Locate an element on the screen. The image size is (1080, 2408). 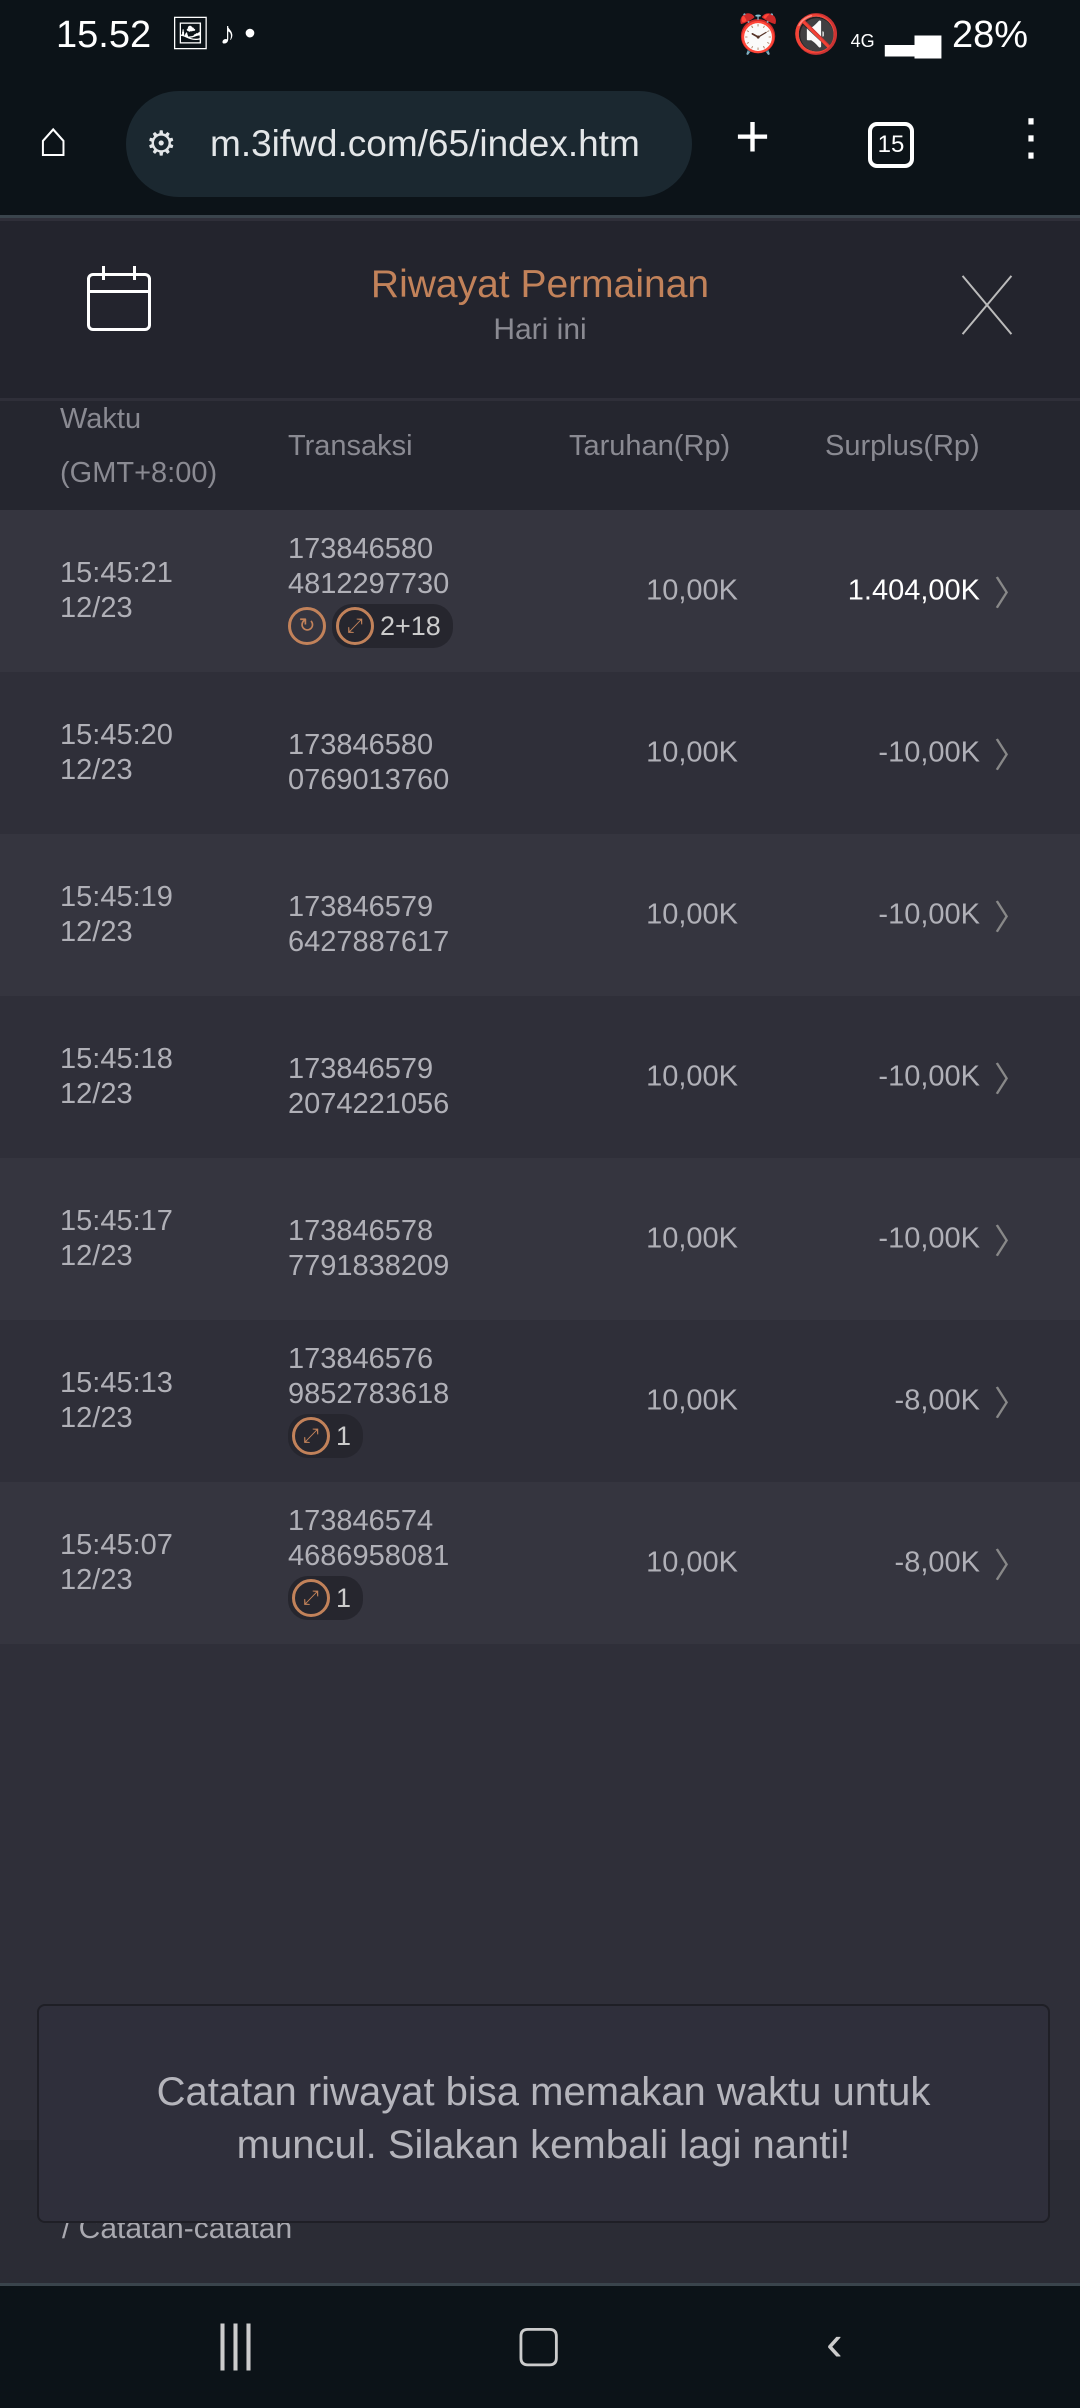
col-transaction: Transaksi is located at coordinates (350, 446).